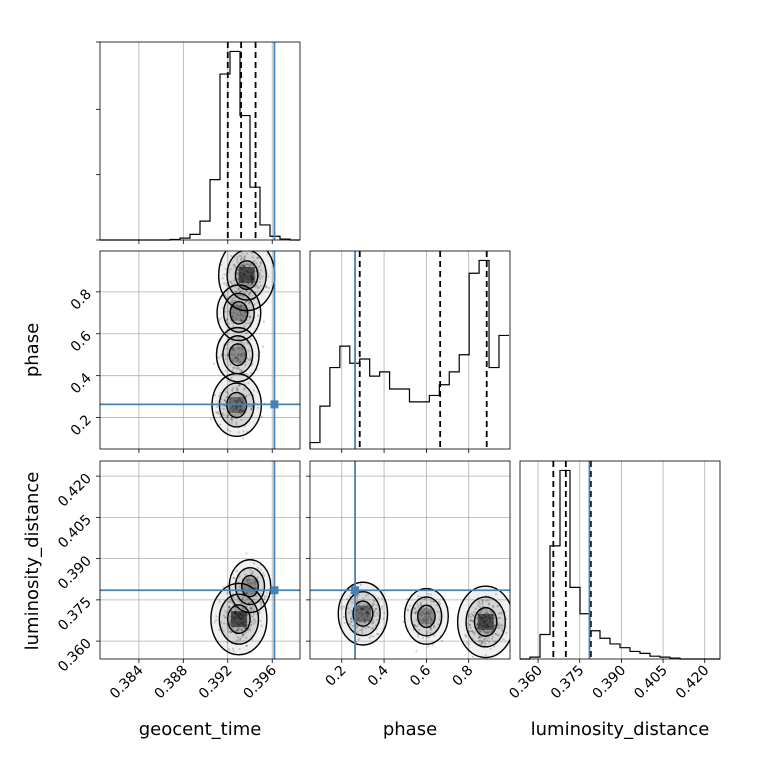 The width and height of the screenshot is (760, 760). What do you see at coordinates (200, 350) in the screenshot?
I see `density-phase-vs-geocent-time-bg` at bounding box center [200, 350].